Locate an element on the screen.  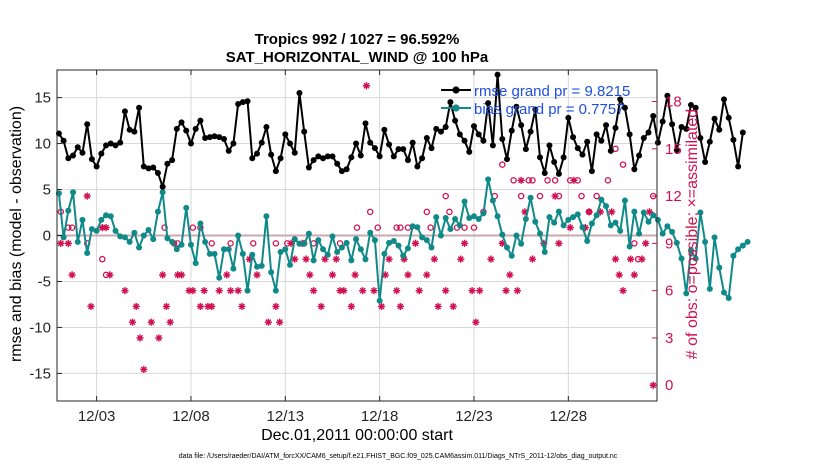
legend-entry-bias: bias grand pr = 0.7757 is located at coordinates (533, 109).